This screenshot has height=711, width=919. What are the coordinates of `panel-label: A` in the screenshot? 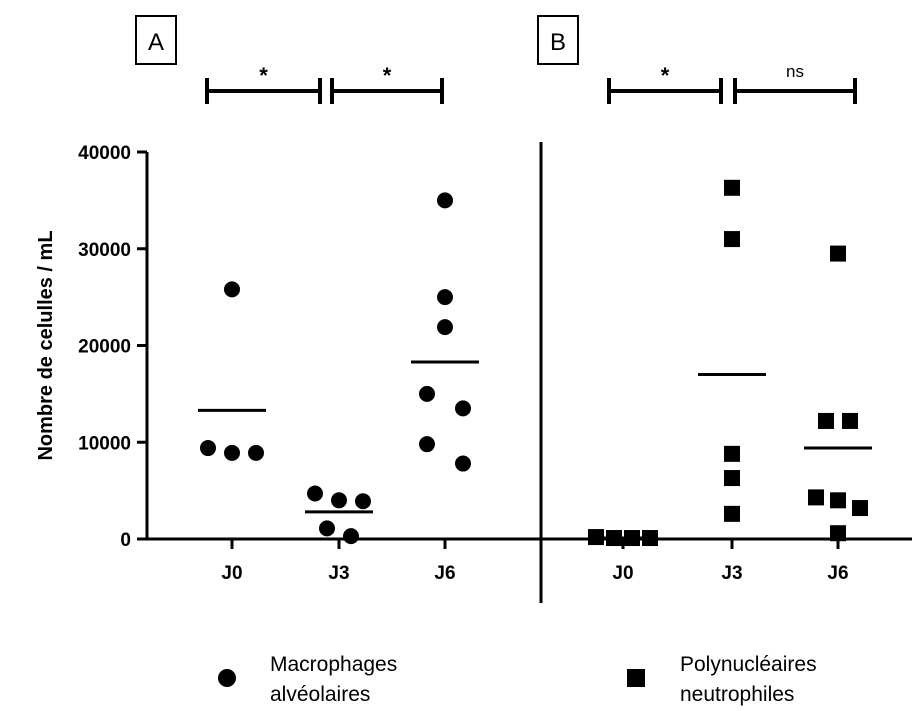 It's located at (156, 42).